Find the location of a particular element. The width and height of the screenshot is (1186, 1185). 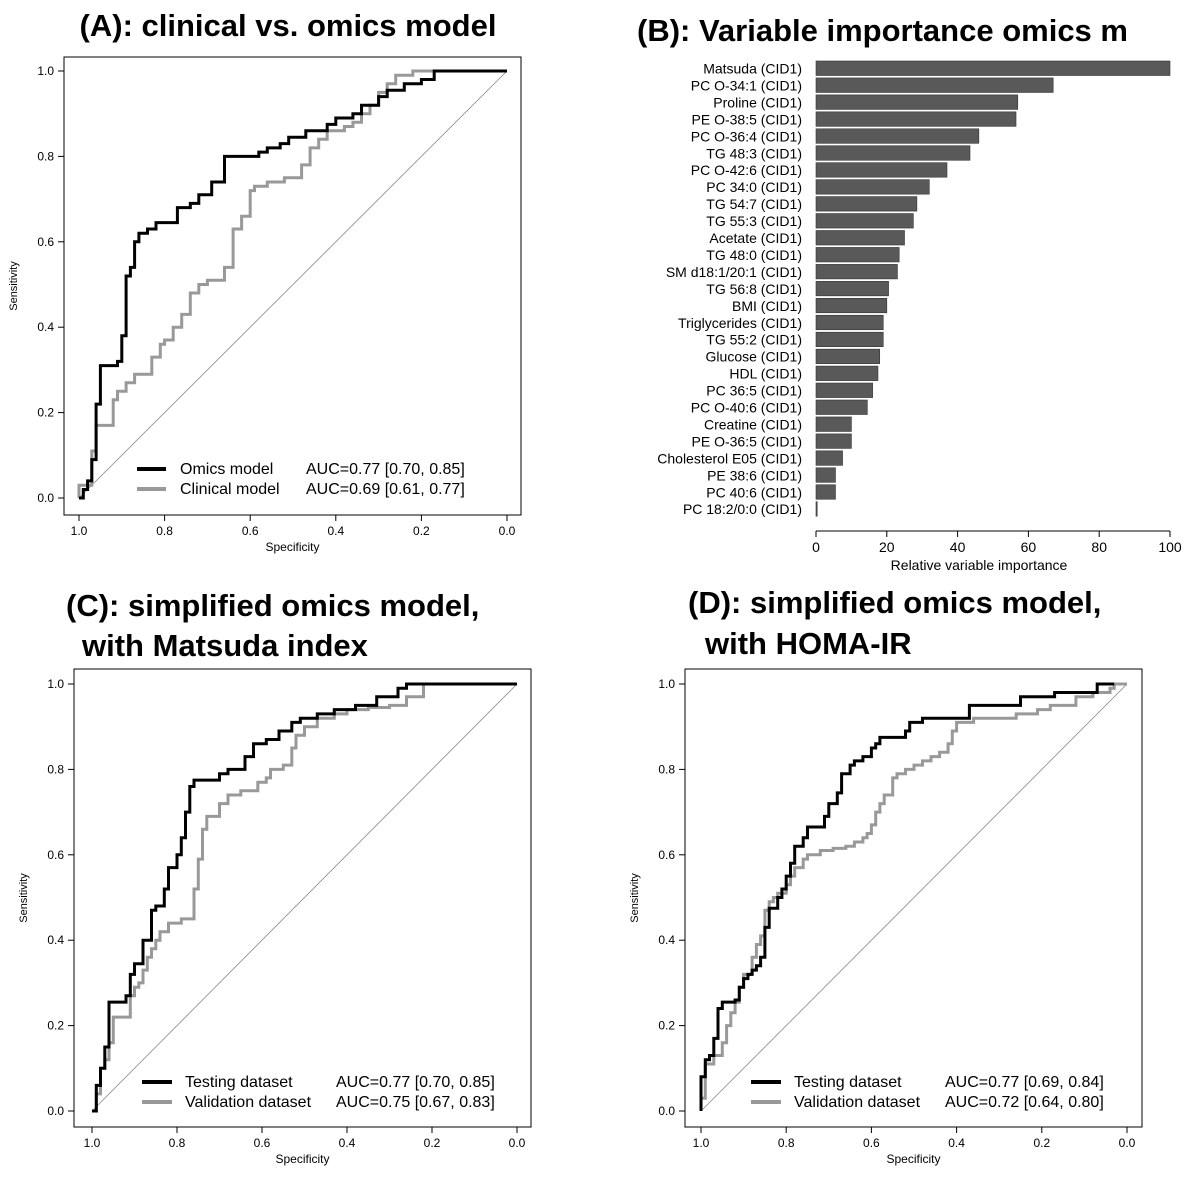

bar-label: SM d18:1/20:1 (CID1) is located at coordinates (734, 272).